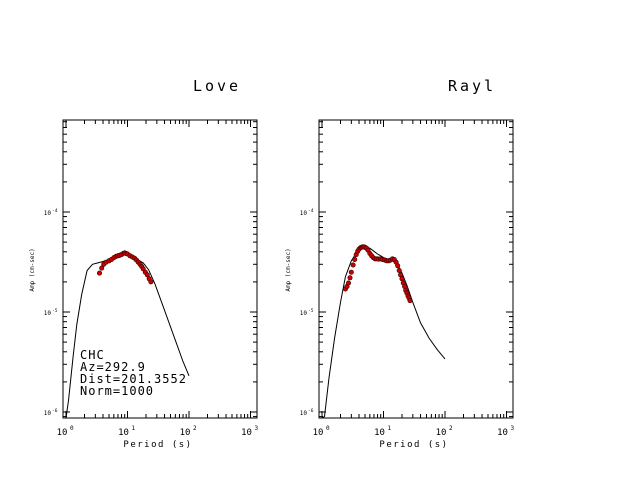 The width and height of the screenshot is (640, 480). Describe the element at coordinates (55, 211) in the screenshot. I see `love-y-tick-exponent: -4` at that location.